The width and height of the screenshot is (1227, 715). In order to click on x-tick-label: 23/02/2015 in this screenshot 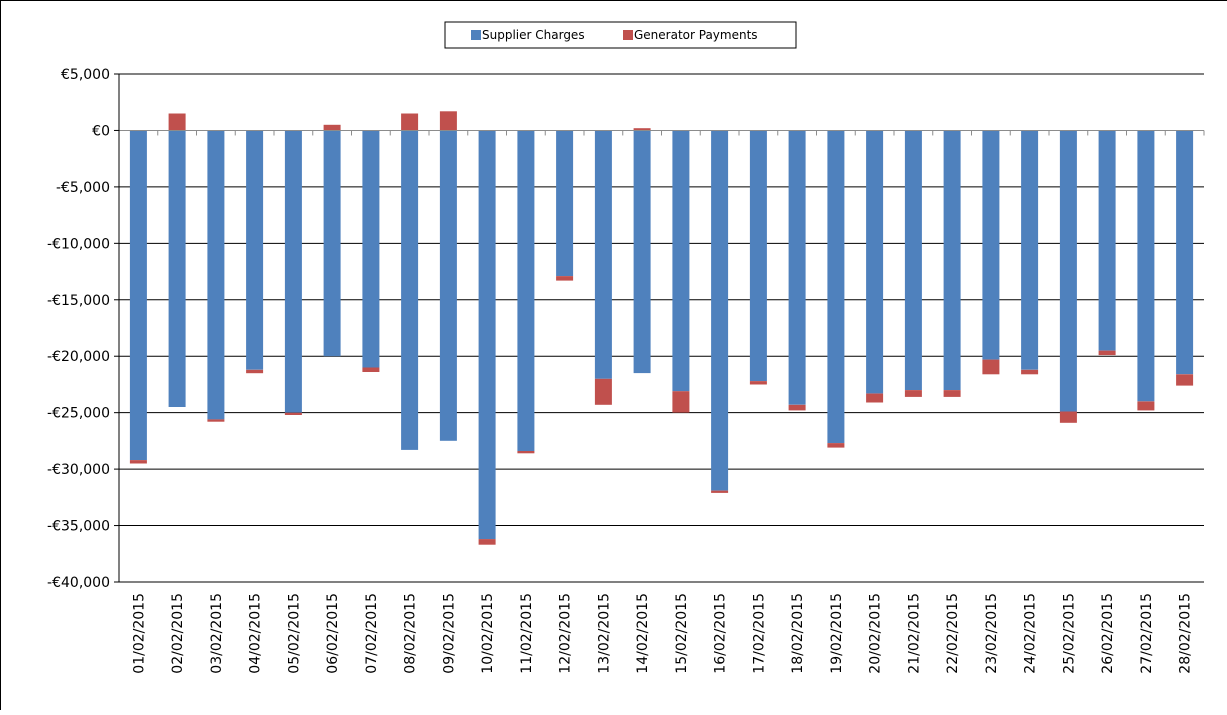, I will do `click(992, 633)`.